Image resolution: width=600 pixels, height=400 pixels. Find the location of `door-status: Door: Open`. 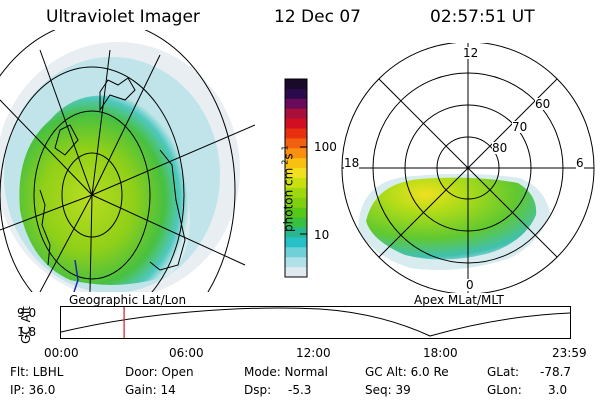

door-status: Door: Open is located at coordinates (159, 372).